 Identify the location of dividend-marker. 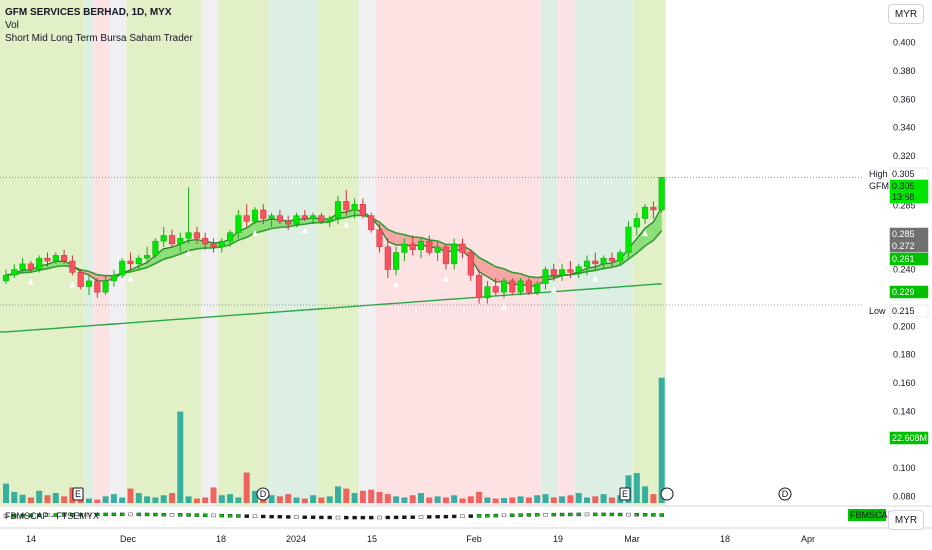
(785, 494).